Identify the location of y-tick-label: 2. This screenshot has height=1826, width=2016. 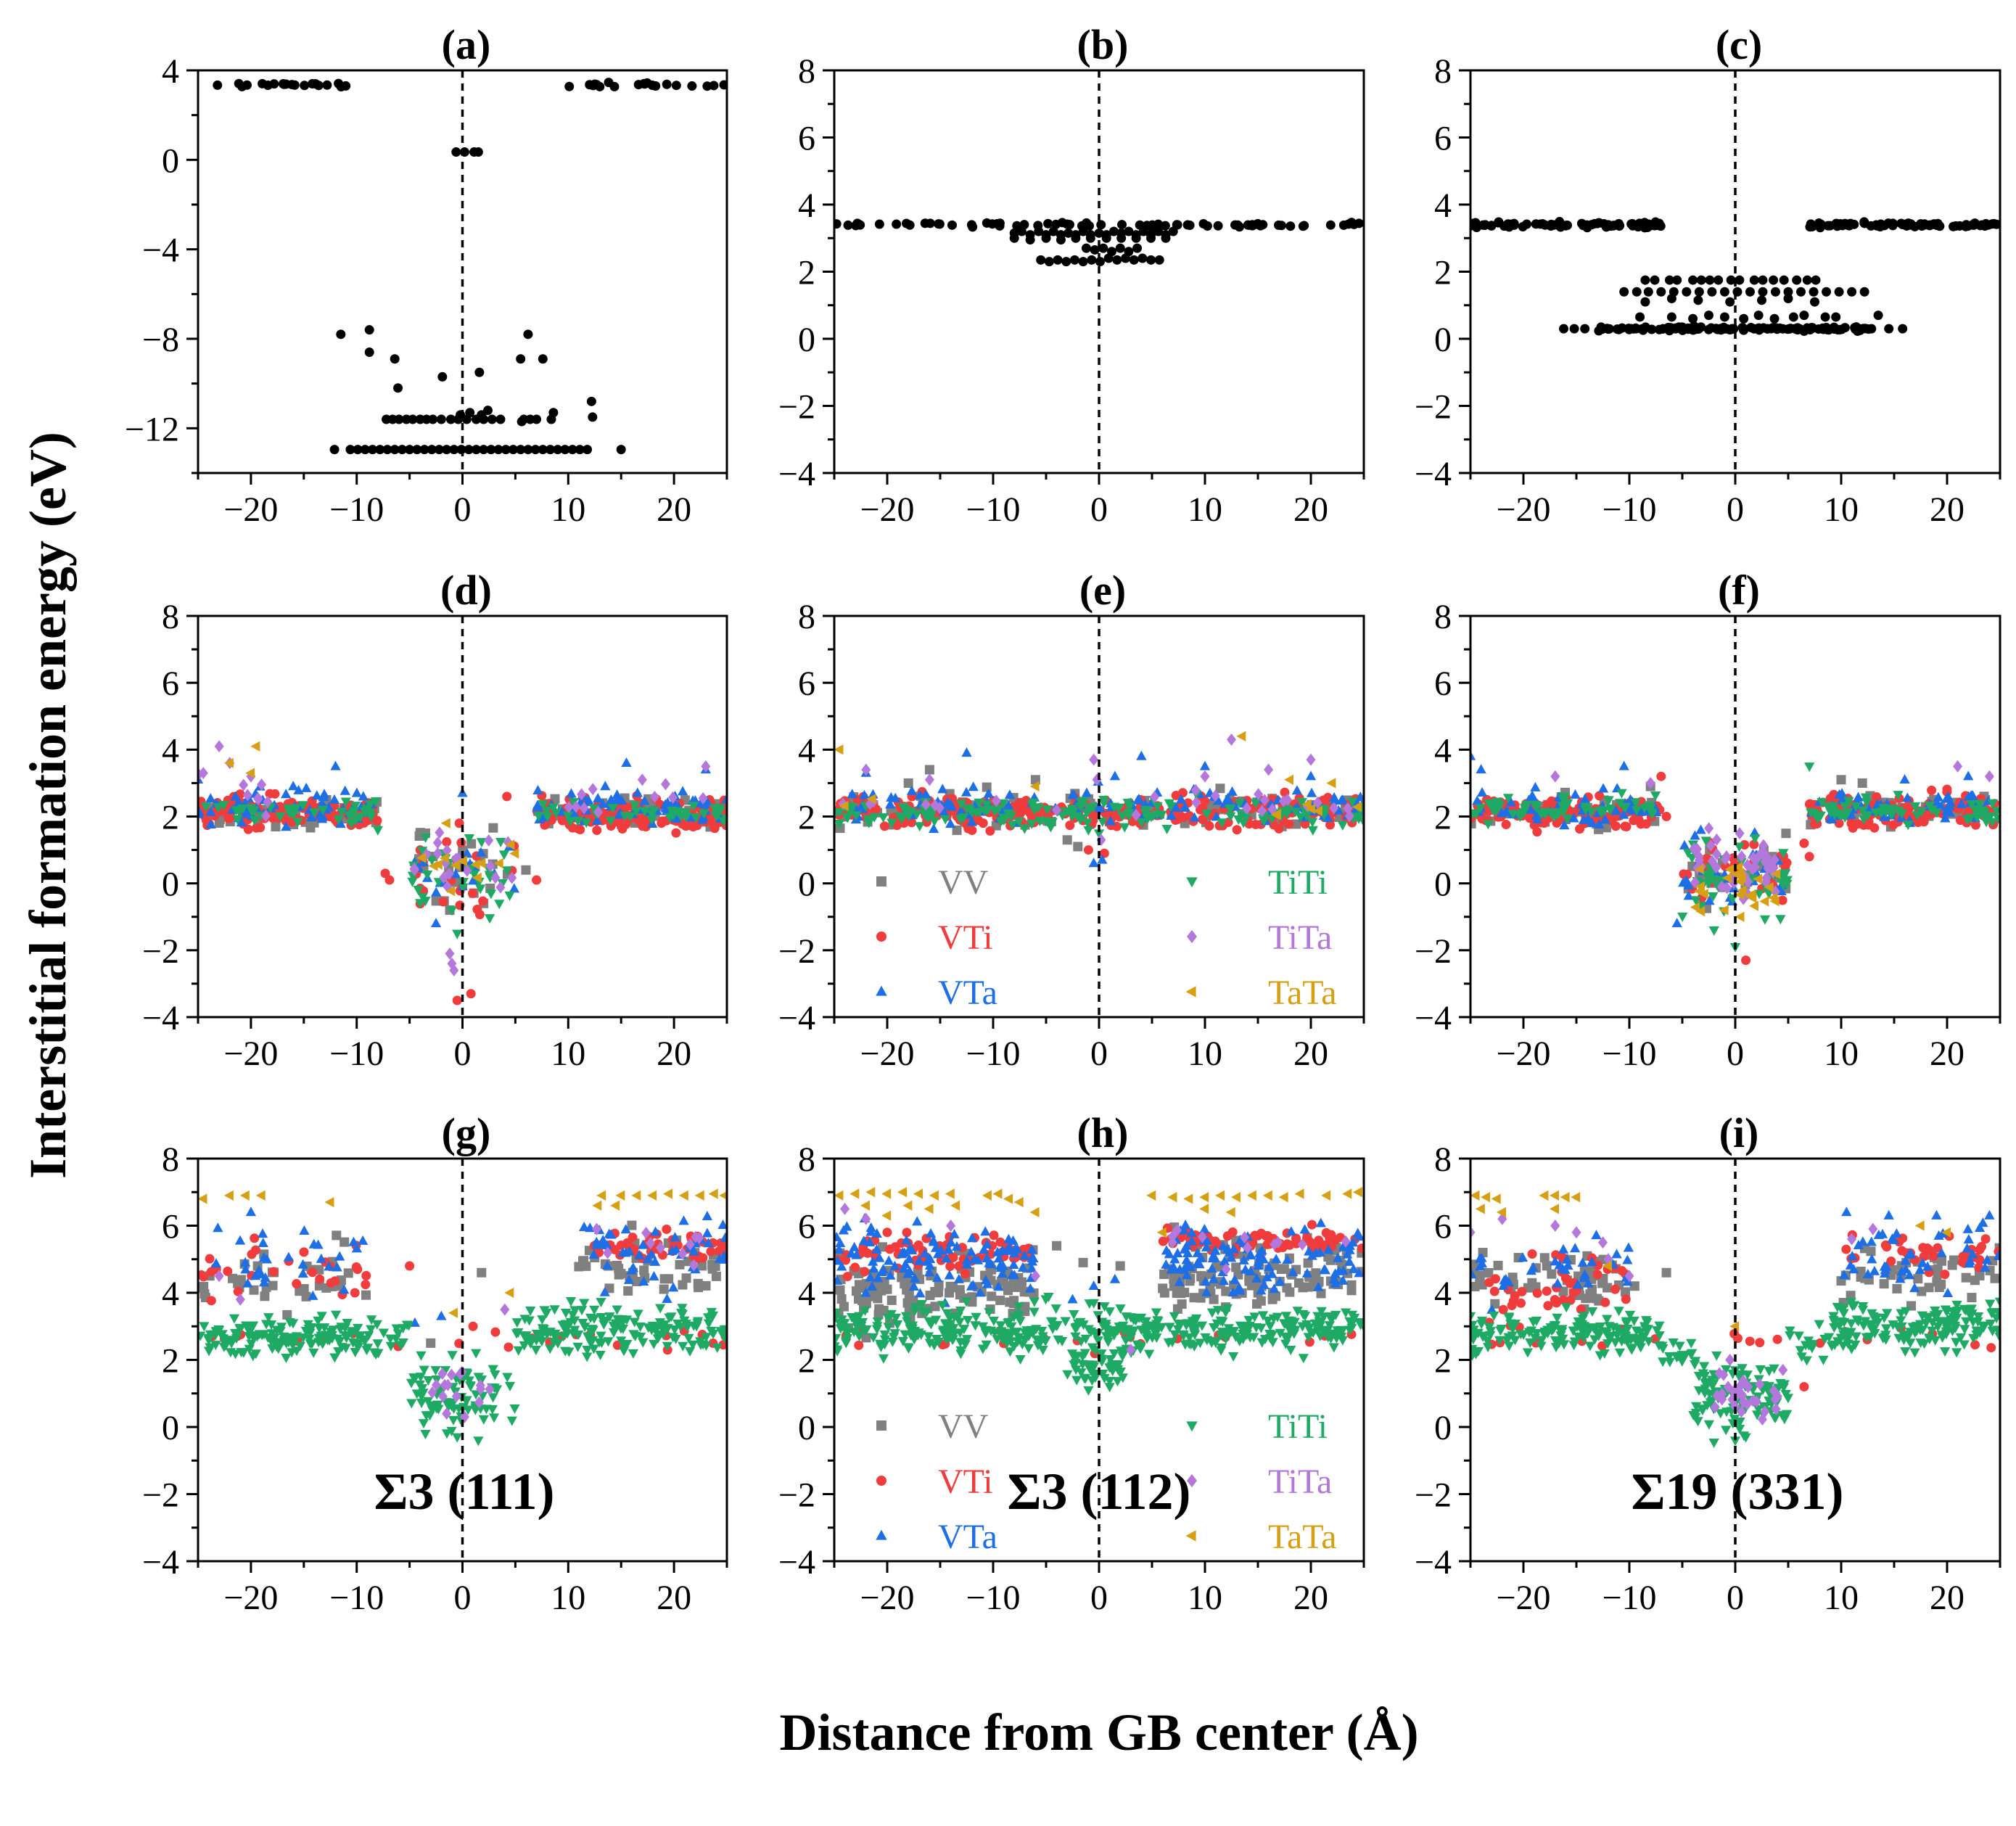
(170, 1361).